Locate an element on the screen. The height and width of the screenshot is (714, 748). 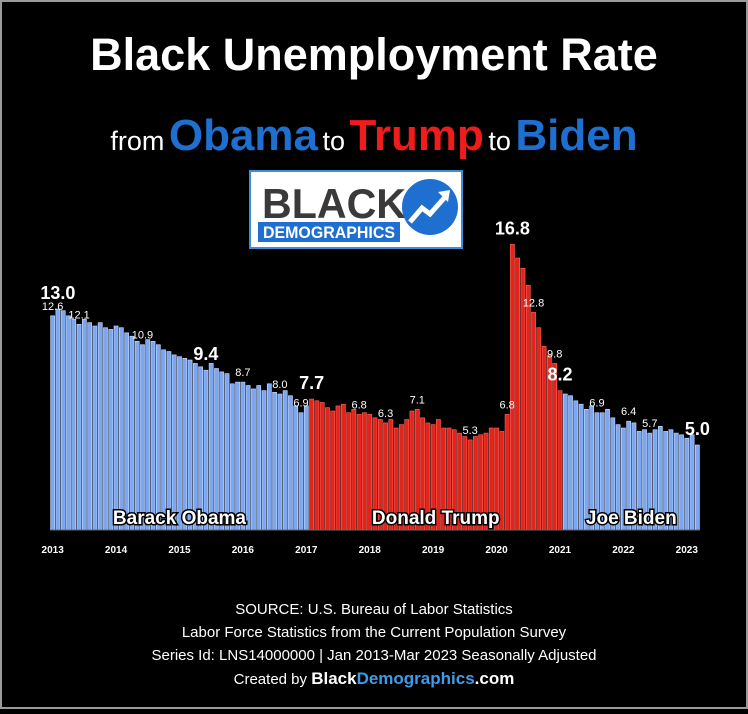
subtitle-part: Biden is located at coordinates (576, 135).